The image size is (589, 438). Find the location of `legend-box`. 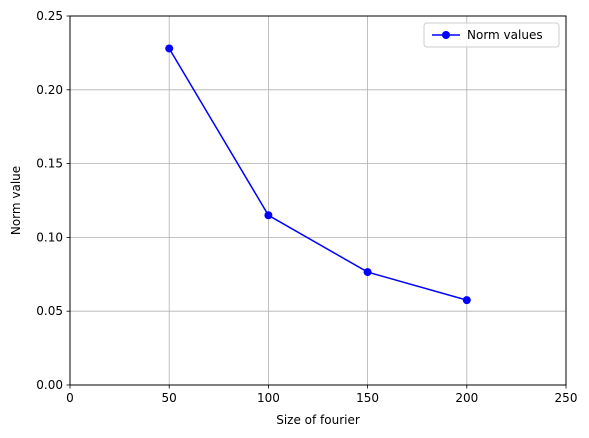

legend-box is located at coordinates (491, 35).